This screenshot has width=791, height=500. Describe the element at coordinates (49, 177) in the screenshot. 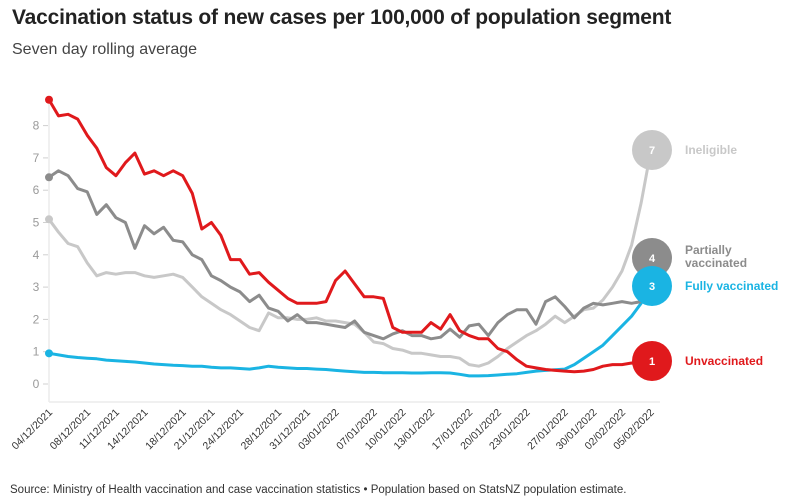

I see `start-point-partially-vaccinated` at that location.